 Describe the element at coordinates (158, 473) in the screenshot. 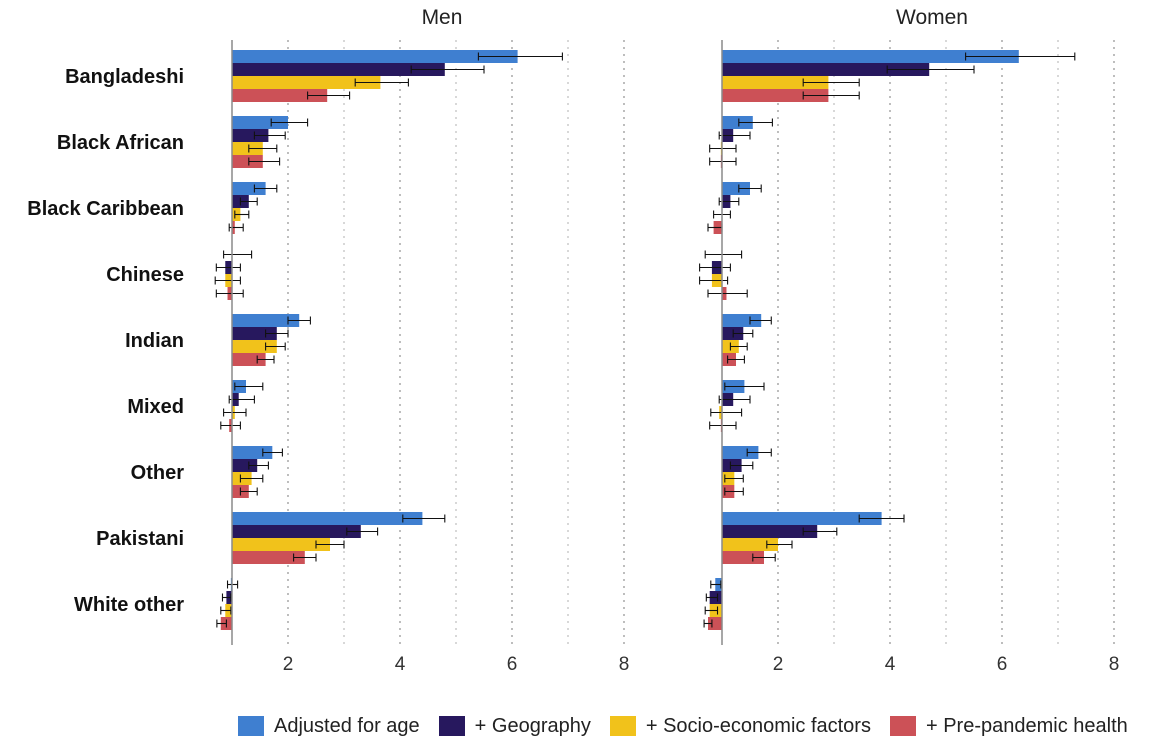

I see `category-label: Other` at that location.